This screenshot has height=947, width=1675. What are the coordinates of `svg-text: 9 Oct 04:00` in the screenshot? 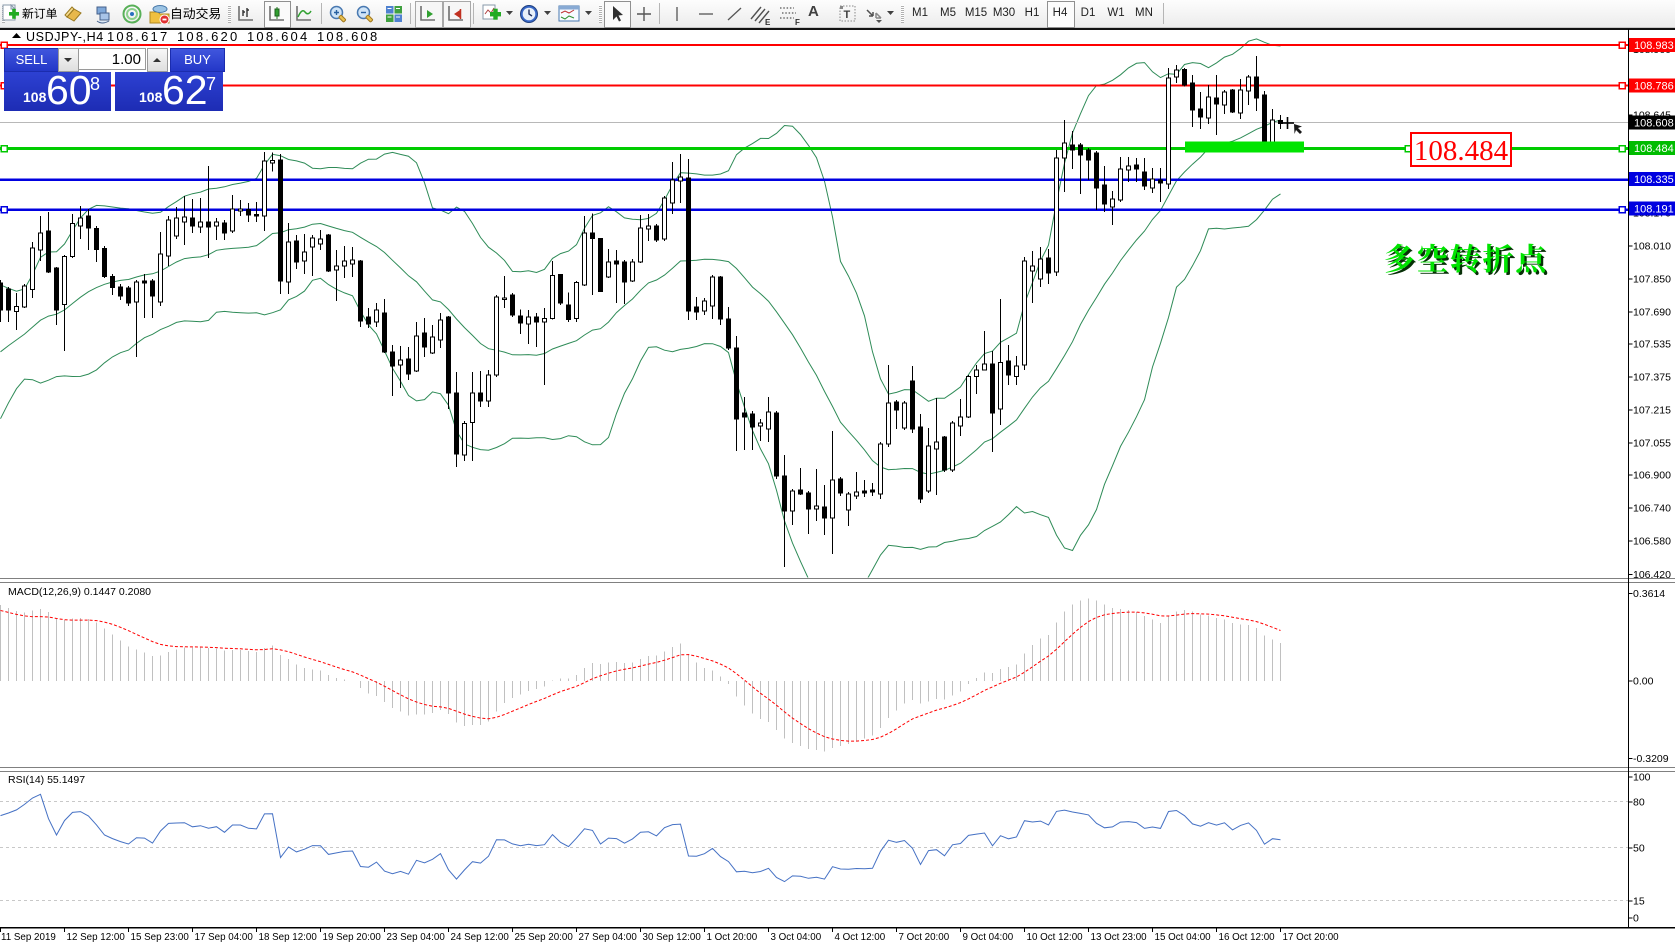 It's located at (988, 937).